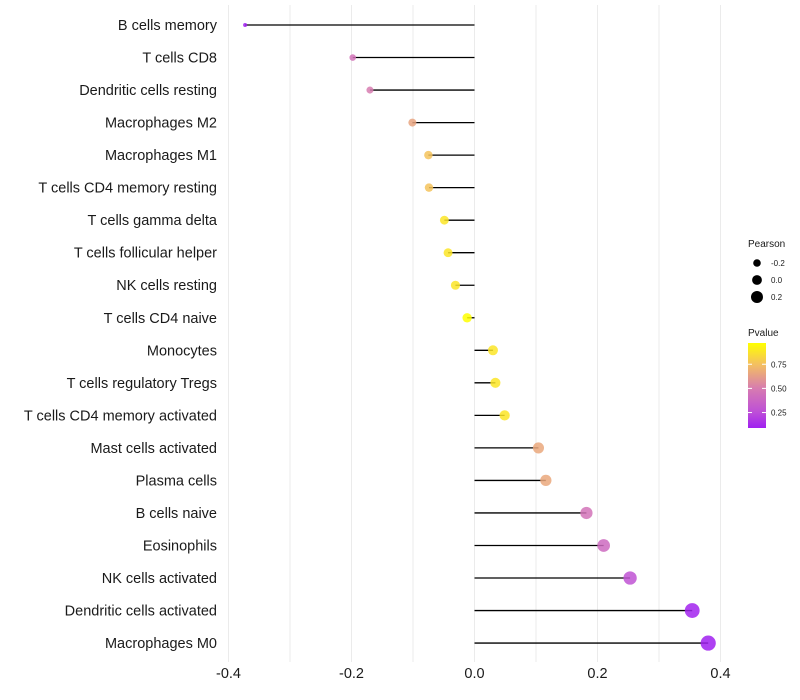  What do you see at coordinates (159, 579) in the screenshot?
I see `y-tick-label: NK cells activated` at bounding box center [159, 579].